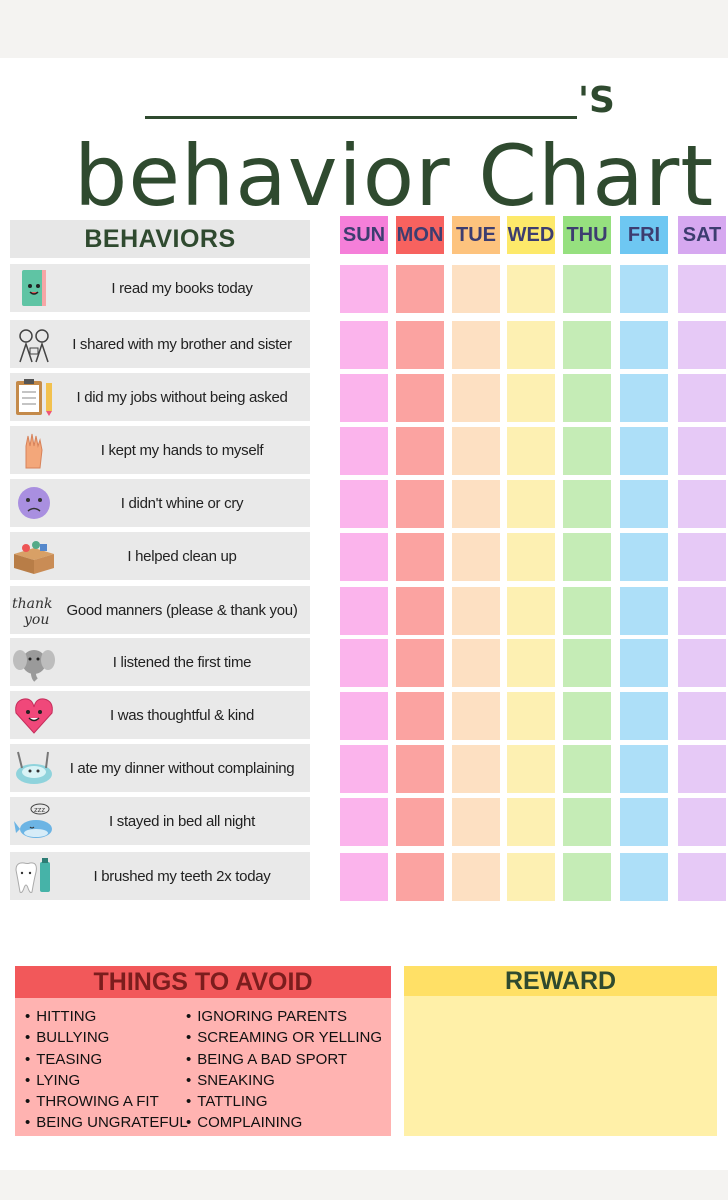 The width and height of the screenshot is (728, 1200). Describe the element at coordinates (284, 1122) in the screenshot. I see `avoid-item: COMPLAINING` at that location.